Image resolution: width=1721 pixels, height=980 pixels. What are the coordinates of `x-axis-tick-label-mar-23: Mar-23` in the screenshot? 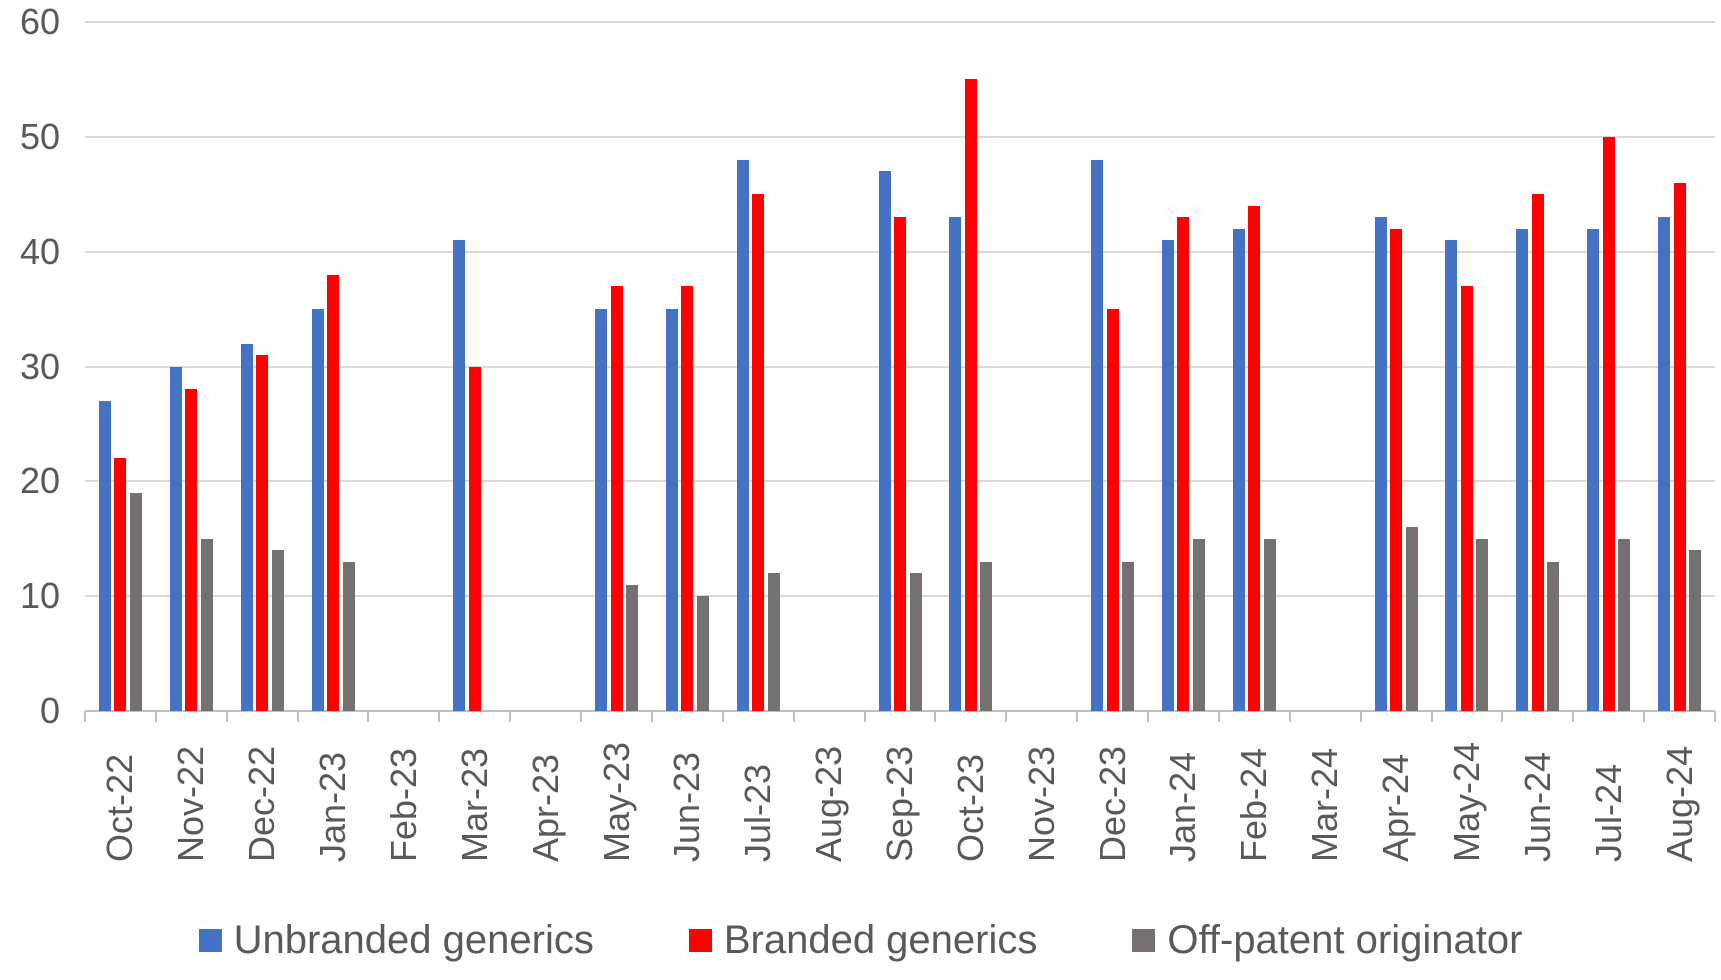 It's located at (474, 804).